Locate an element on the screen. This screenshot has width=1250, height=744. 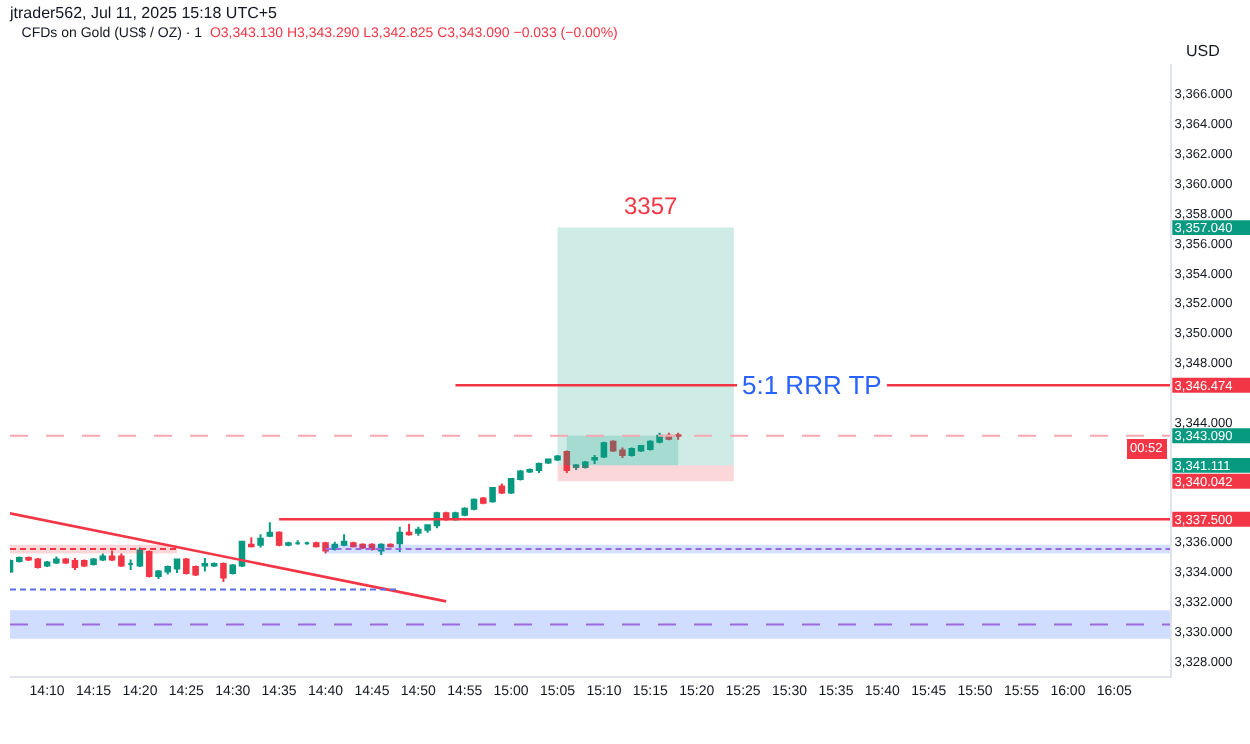
text: jtrader562, Jul 11, 2025 15:18 UTC+5 is located at coordinates (143, 13).